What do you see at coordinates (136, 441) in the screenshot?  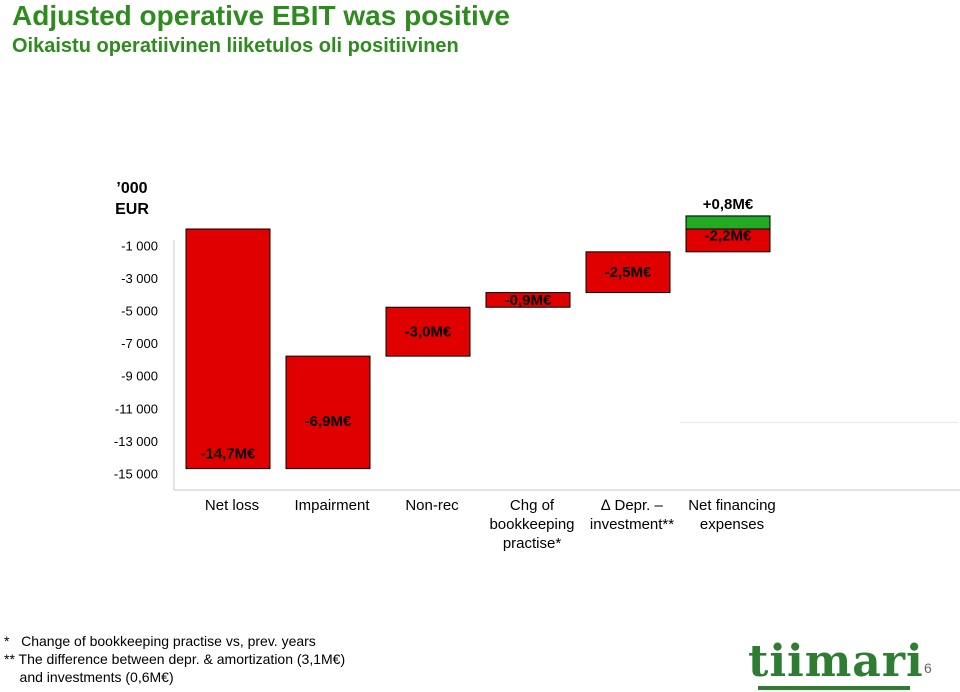 I see `y-tick-label: -13 000` at bounding box center [136, 441].